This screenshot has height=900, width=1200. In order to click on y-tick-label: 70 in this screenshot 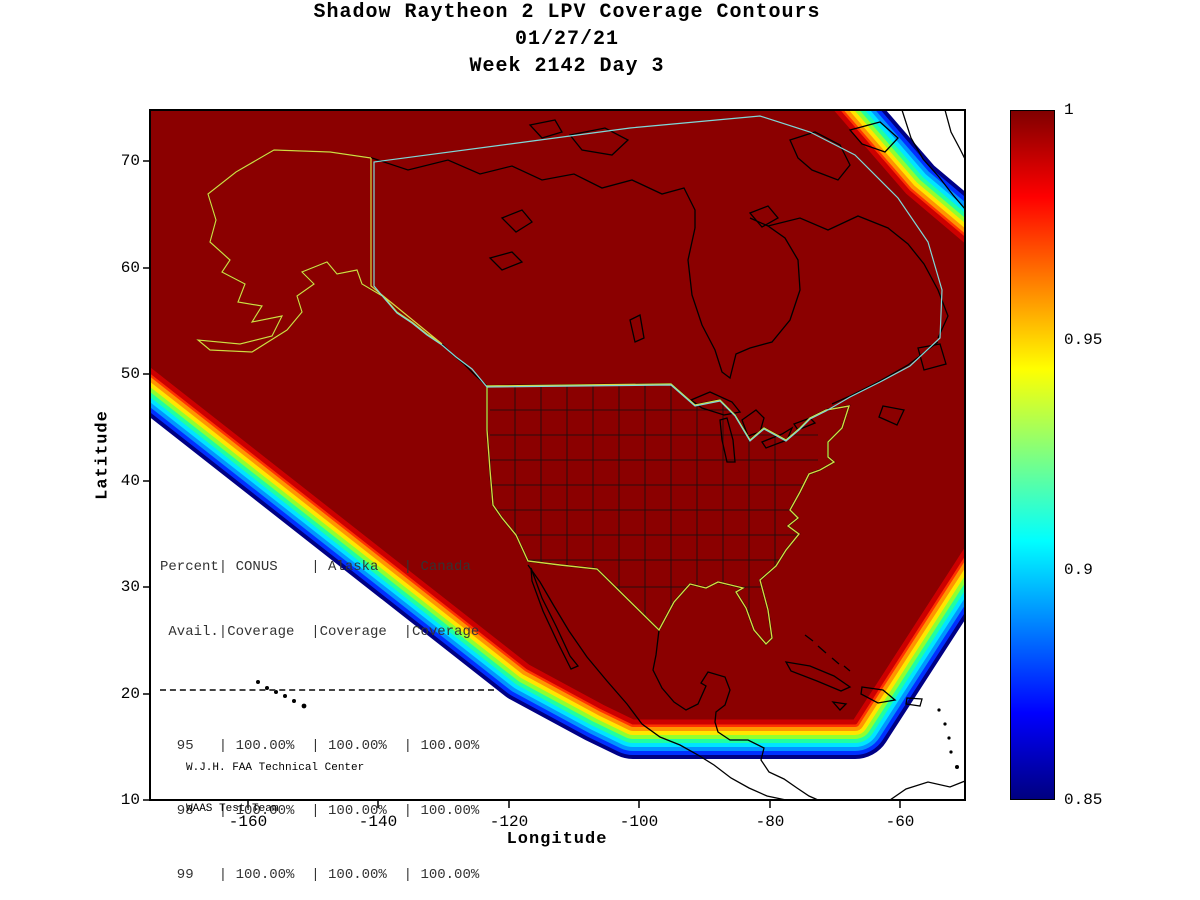, I will do `click(130, 161)`.